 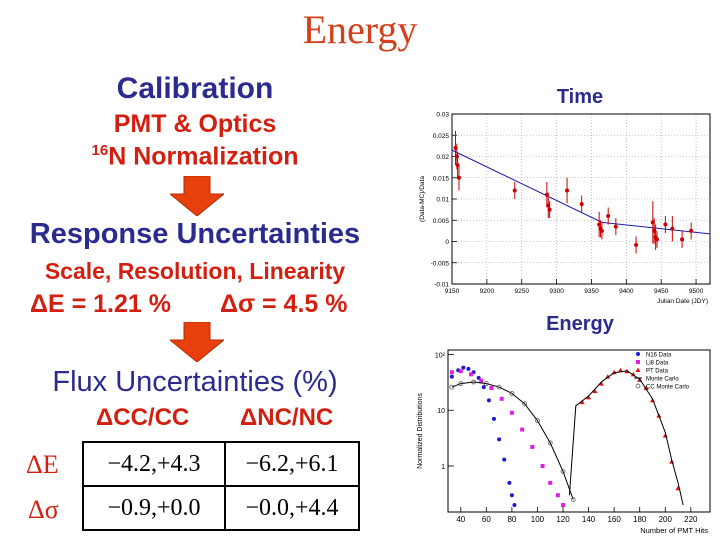 What do you see at coordinates (43, 509) in the screenshot?
I see `row-label-delta-sigma: Δσ` at bounding box center [43, 509].